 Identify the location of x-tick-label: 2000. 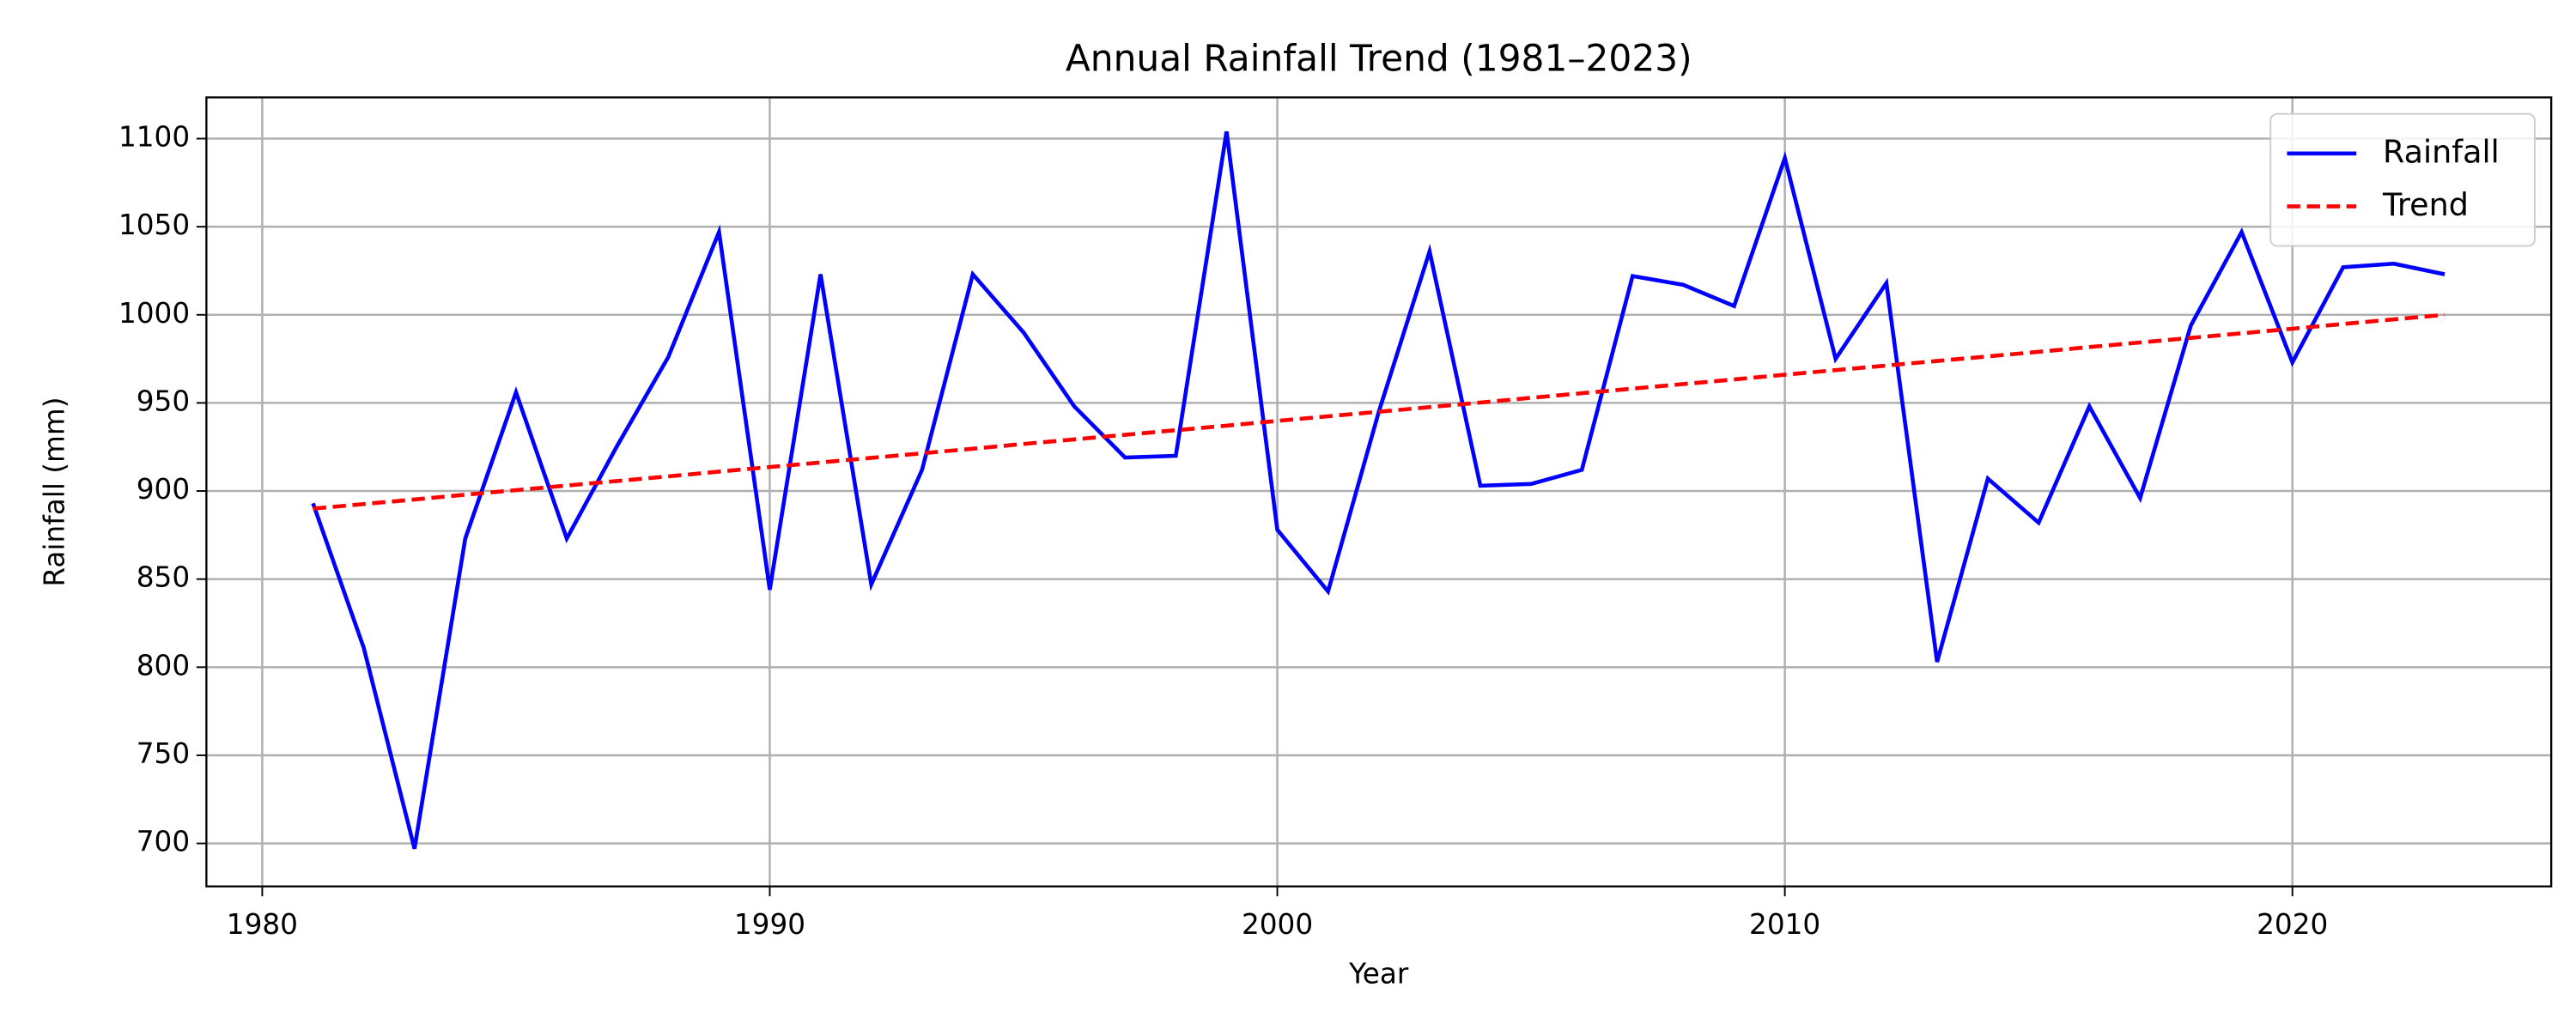
(1277, 924).